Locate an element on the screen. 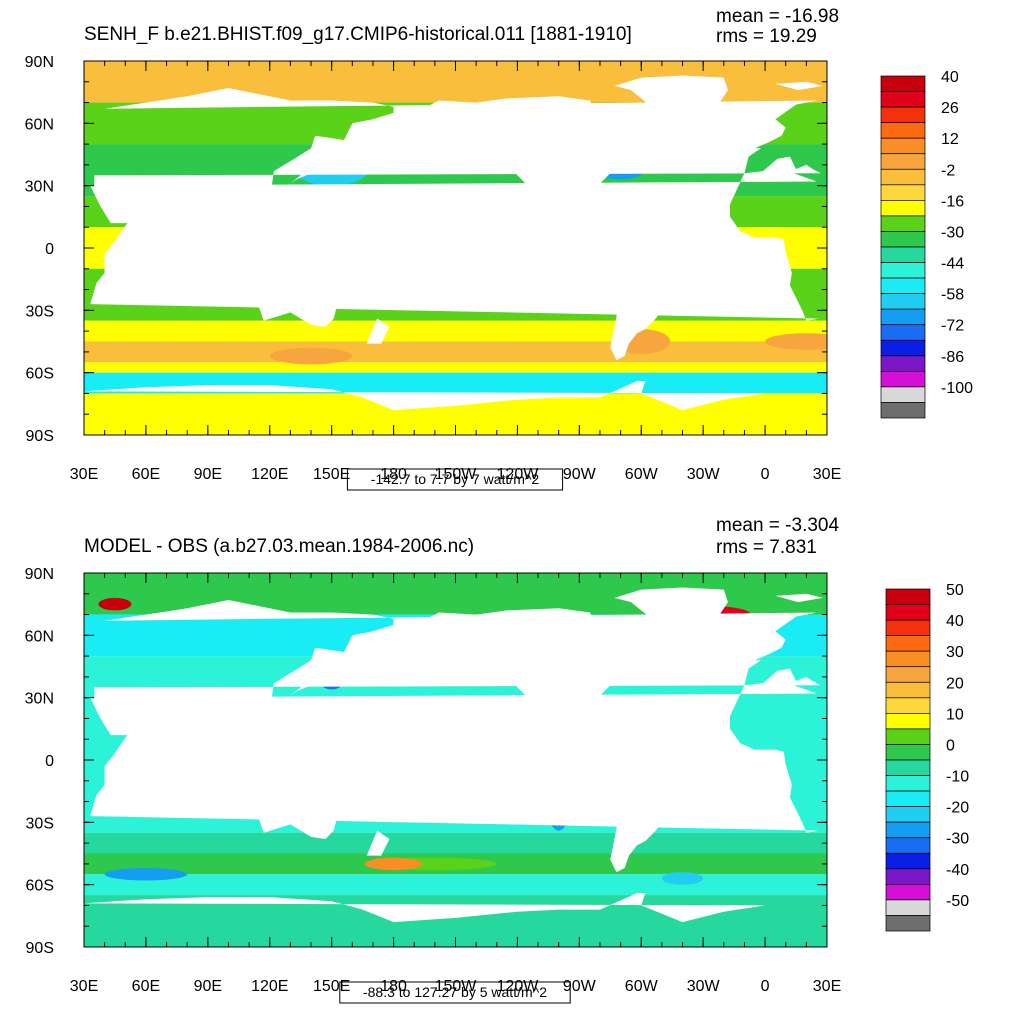  stat-mean: mean = -3.304 is located at coordinates (777, 525).